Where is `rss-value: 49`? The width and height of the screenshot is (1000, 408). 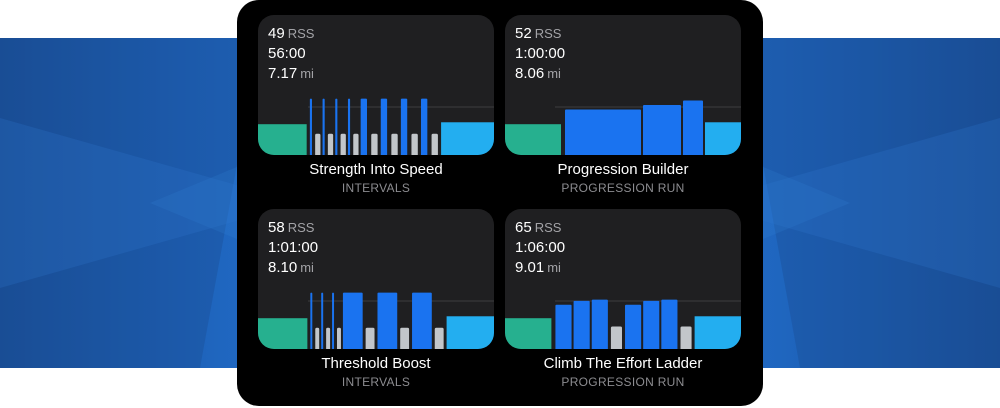 rss-value: 49 is located at coordinates (276, 33).